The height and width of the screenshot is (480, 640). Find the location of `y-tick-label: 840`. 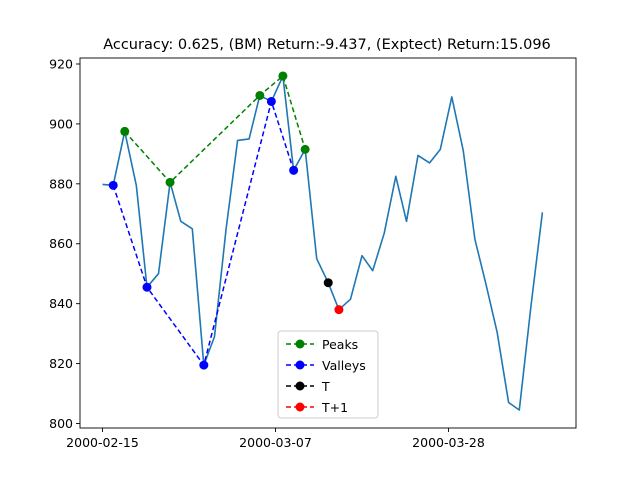

y-tick-label: 840 is located at coordinates (61, 303).